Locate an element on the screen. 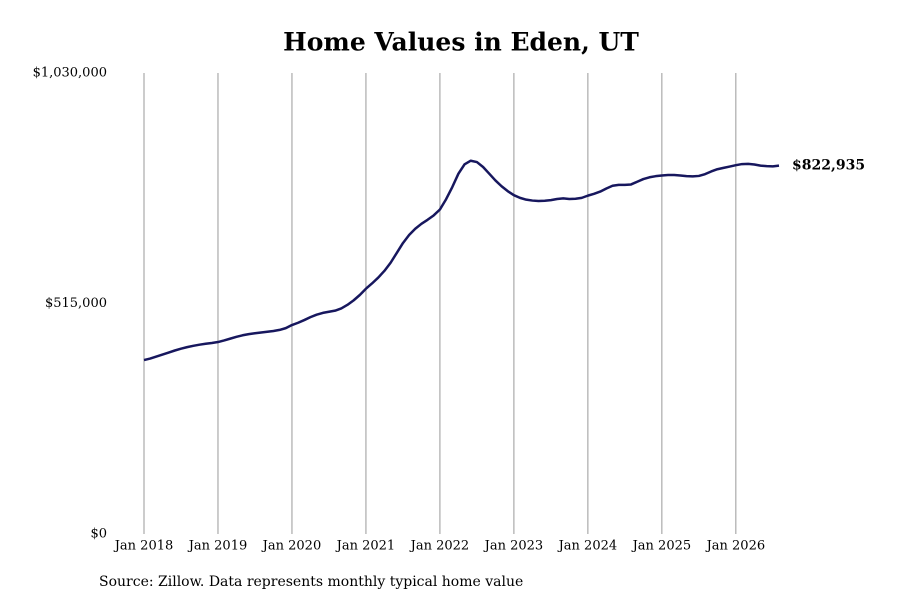  value-label: $822,935 is located at coordinates (828, 166).